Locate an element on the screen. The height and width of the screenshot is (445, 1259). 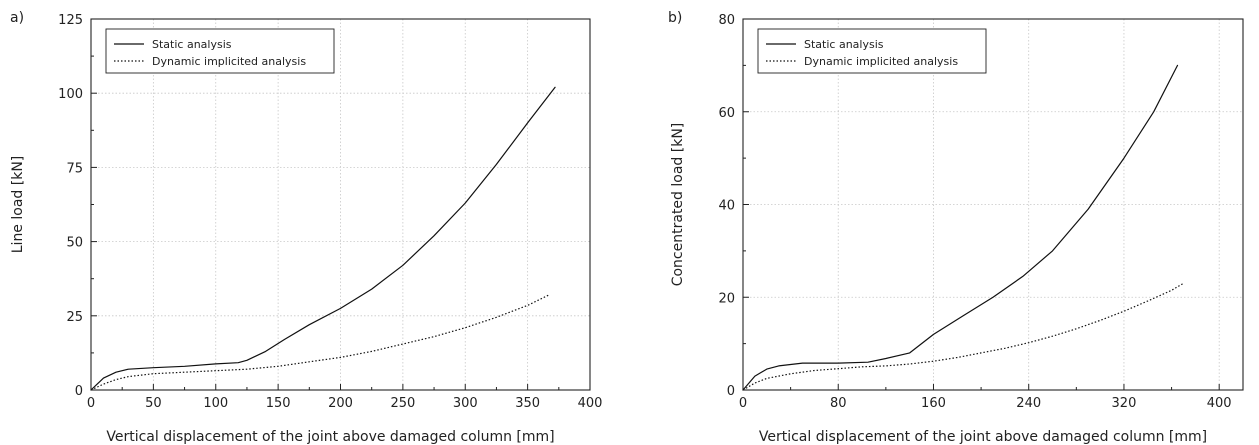
y-axis-title: Concentrated load [kN] is located at coordinates (678, 205).